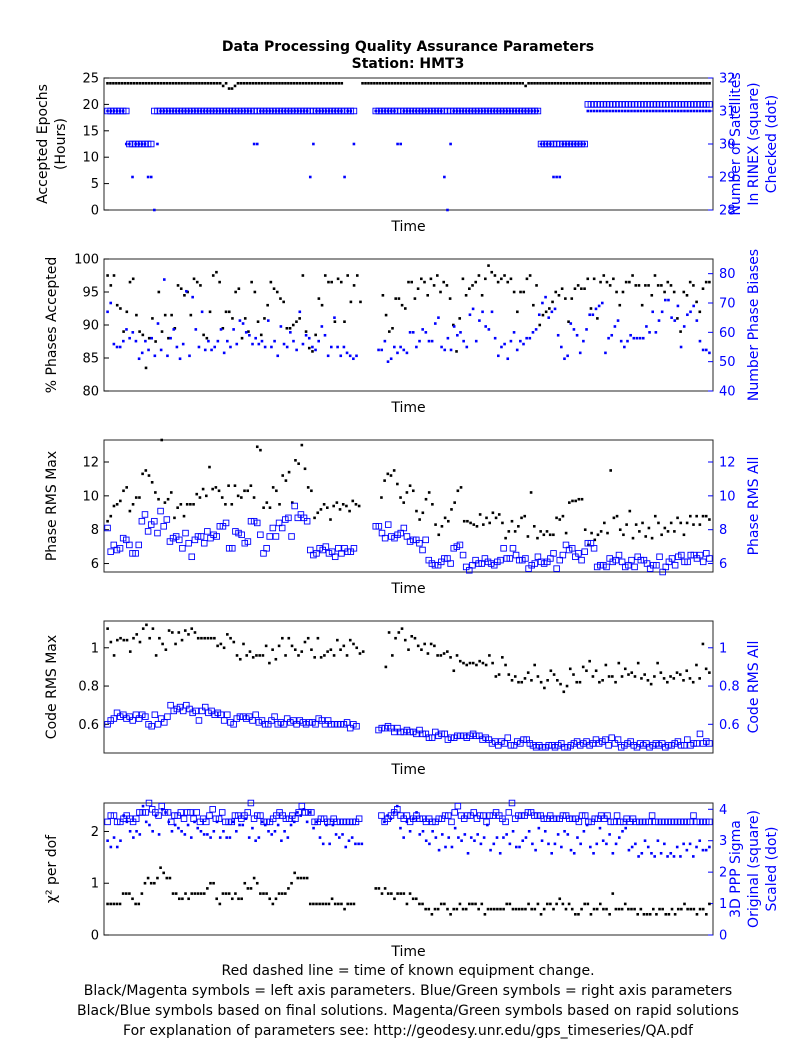  I want to click on left-axis-label: (Hours), so click(61, 144).